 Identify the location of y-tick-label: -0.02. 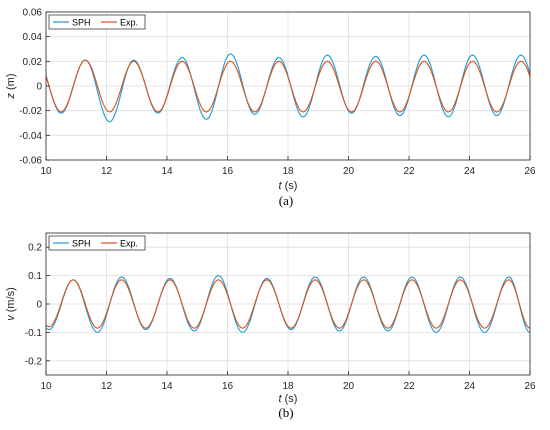
(30, 111).